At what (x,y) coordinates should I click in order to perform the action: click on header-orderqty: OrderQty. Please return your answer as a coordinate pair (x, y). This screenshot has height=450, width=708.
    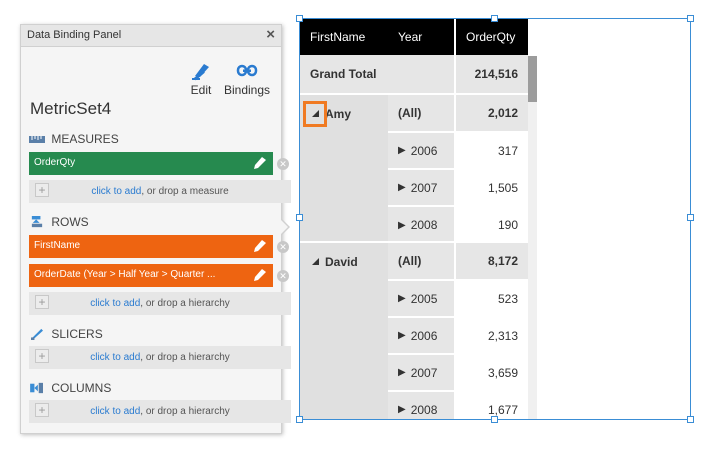
    Looking at the image, I should click on (492, 37).